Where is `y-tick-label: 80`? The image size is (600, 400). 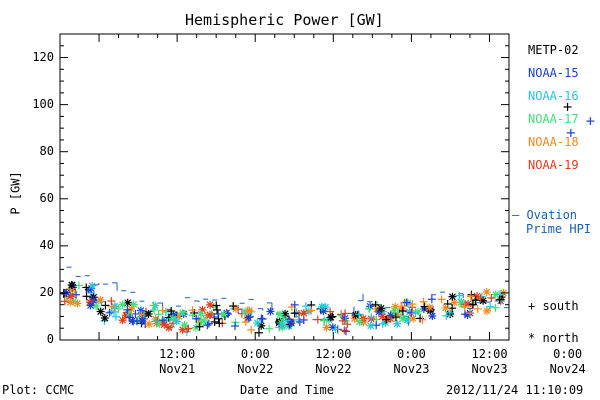 y-tick-label: 80 is located at coordinates (46, 150).